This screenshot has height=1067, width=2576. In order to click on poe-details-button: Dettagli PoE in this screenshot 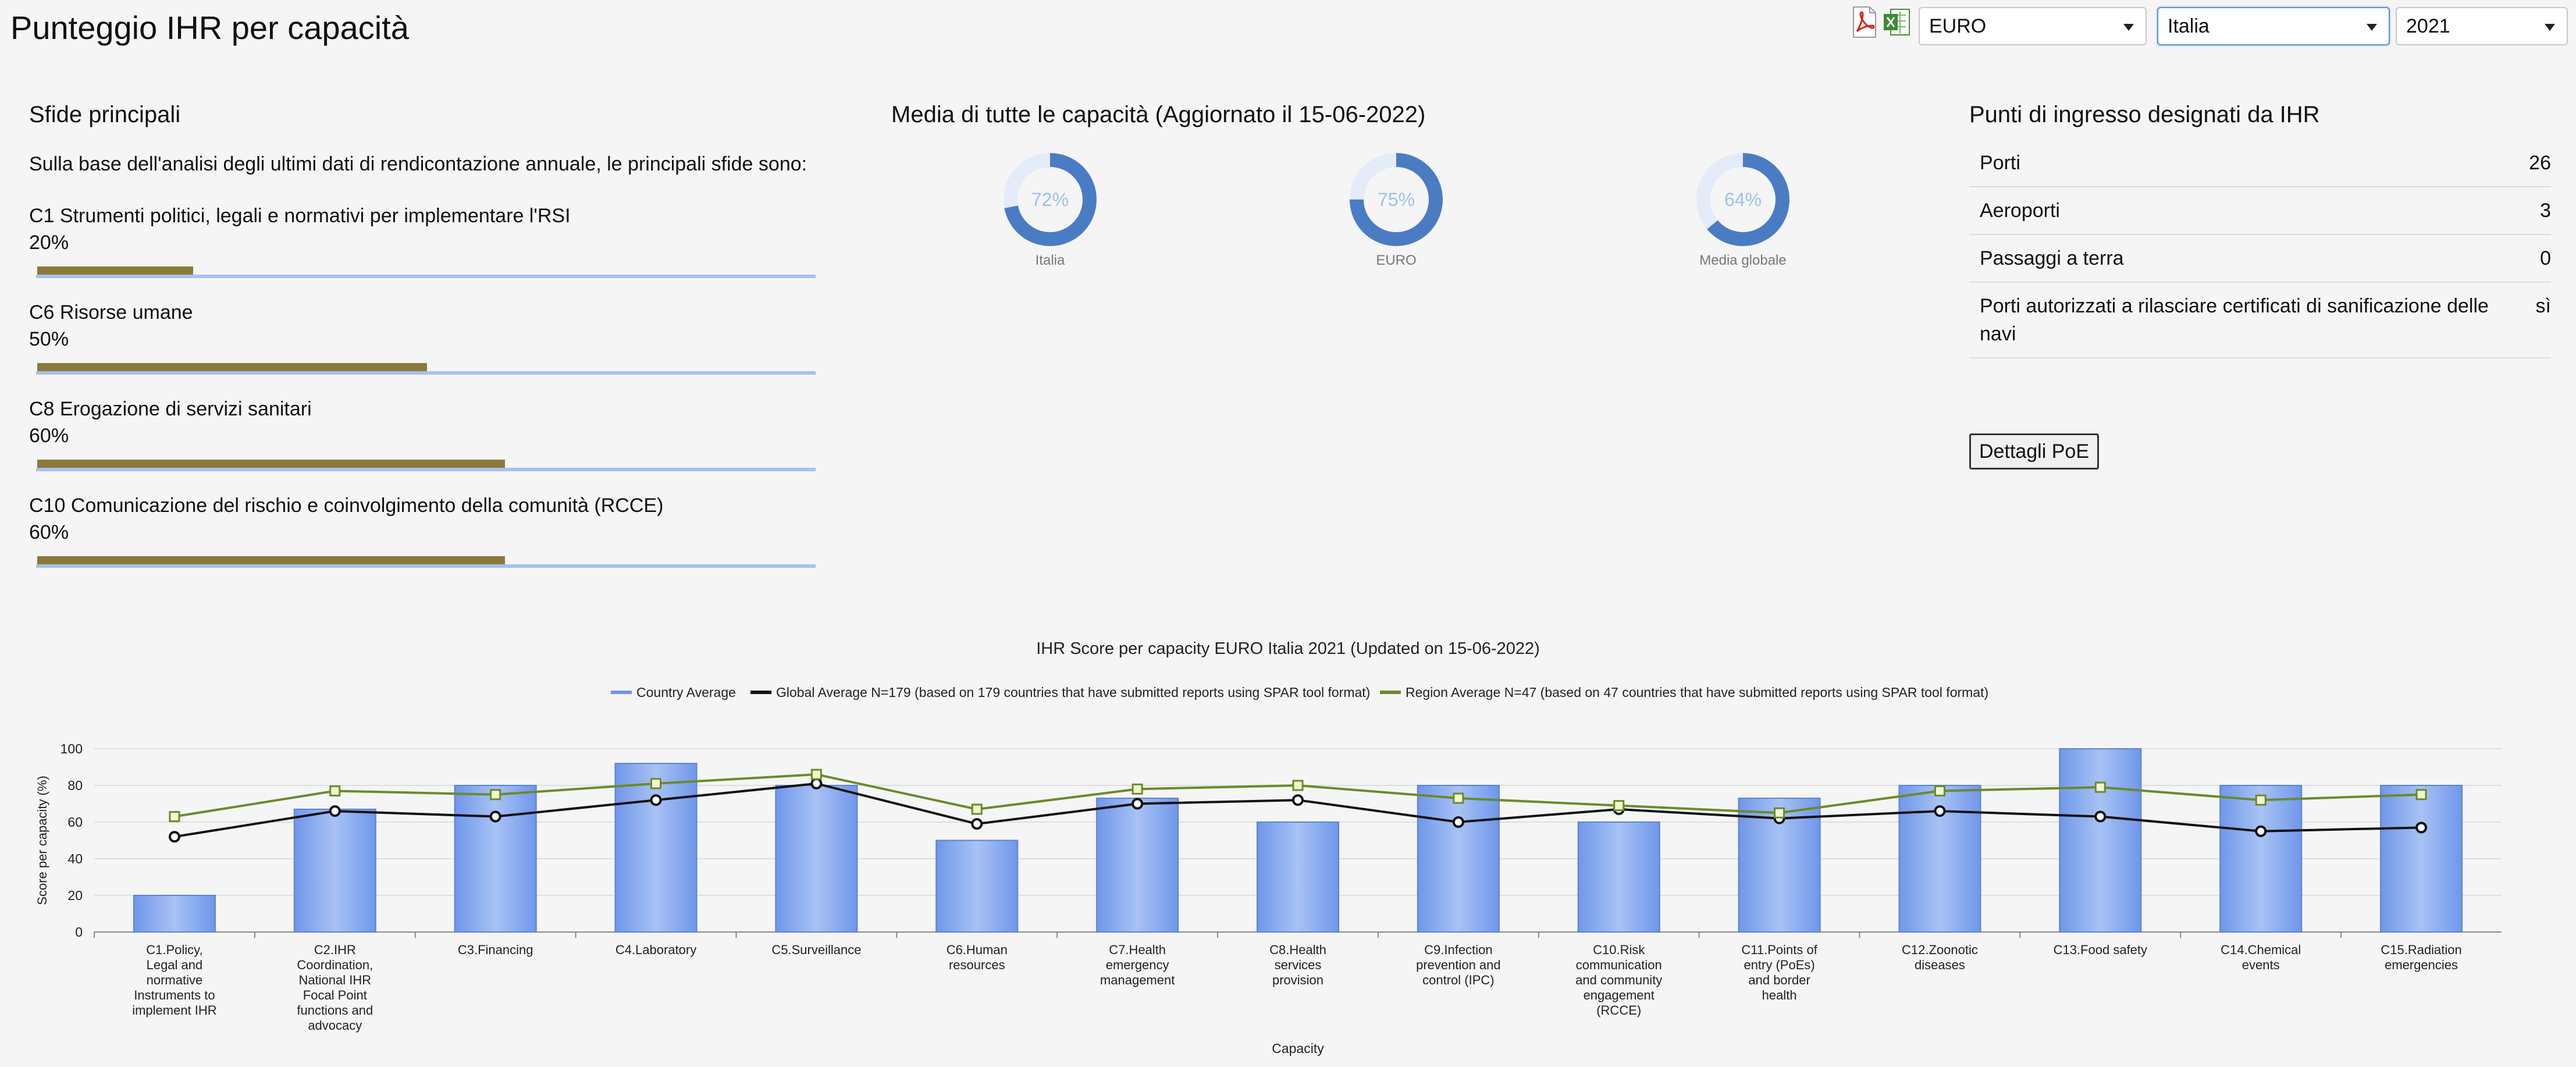, I will do `click(2034, 451)`.